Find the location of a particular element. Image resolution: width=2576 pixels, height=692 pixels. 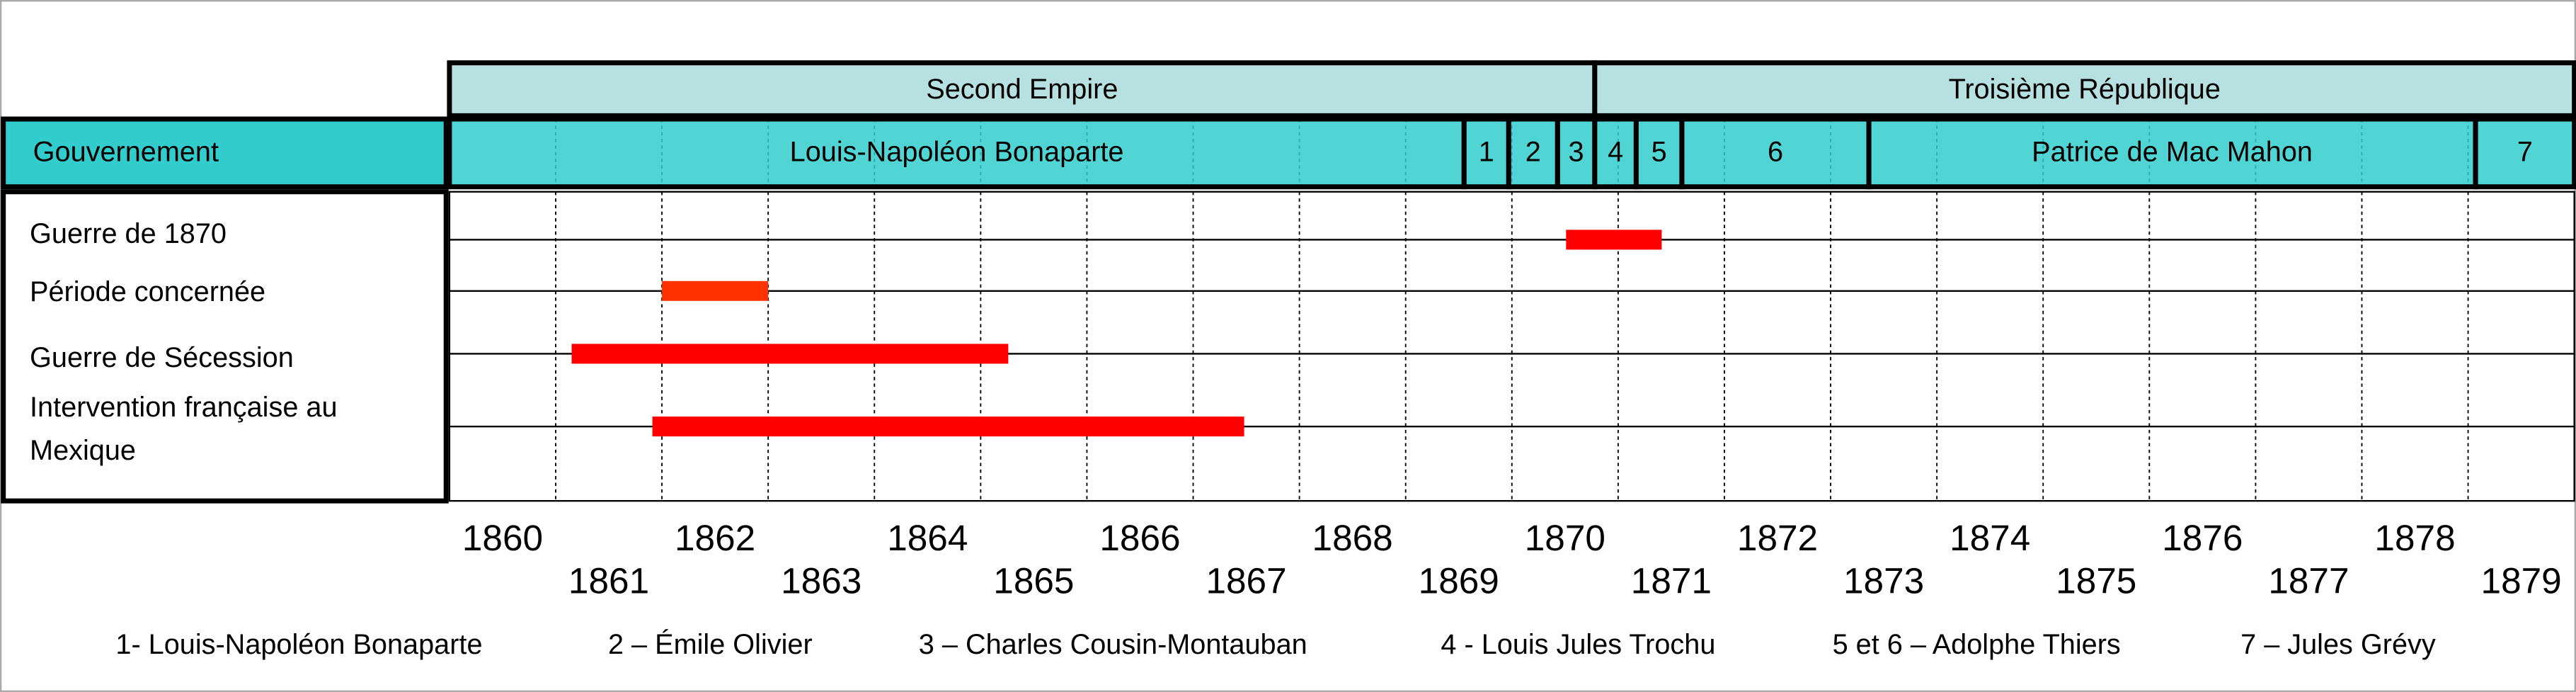

x-tick-label: 1864 is located at coordinates (927, 538).